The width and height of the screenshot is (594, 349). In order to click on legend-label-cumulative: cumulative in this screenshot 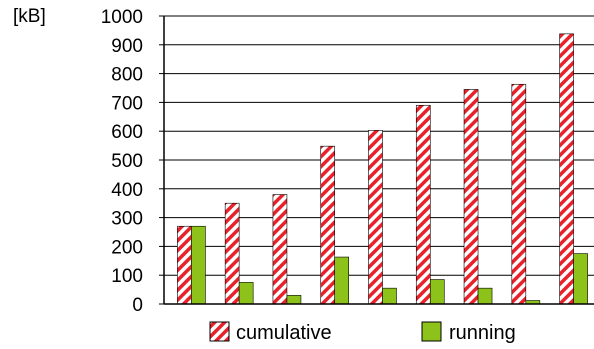, I will do `click(284, 333)`.